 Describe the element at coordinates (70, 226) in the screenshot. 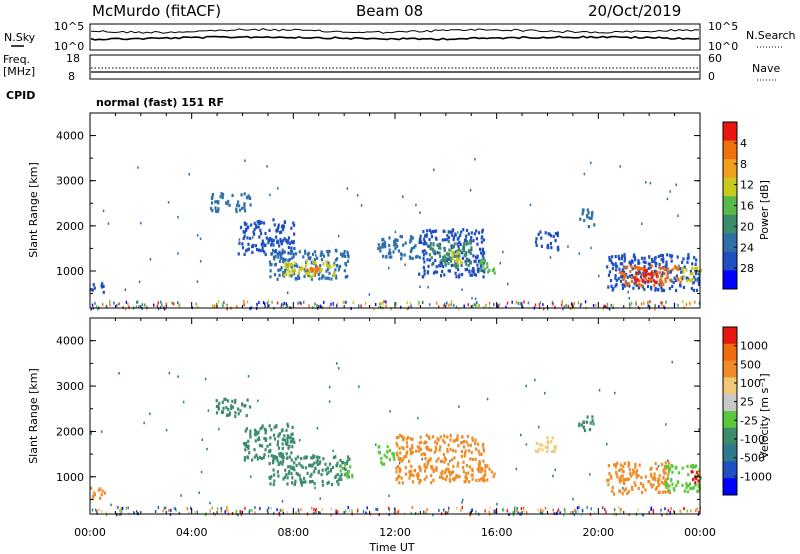

I see `y-tick-label: 2000` at that location.